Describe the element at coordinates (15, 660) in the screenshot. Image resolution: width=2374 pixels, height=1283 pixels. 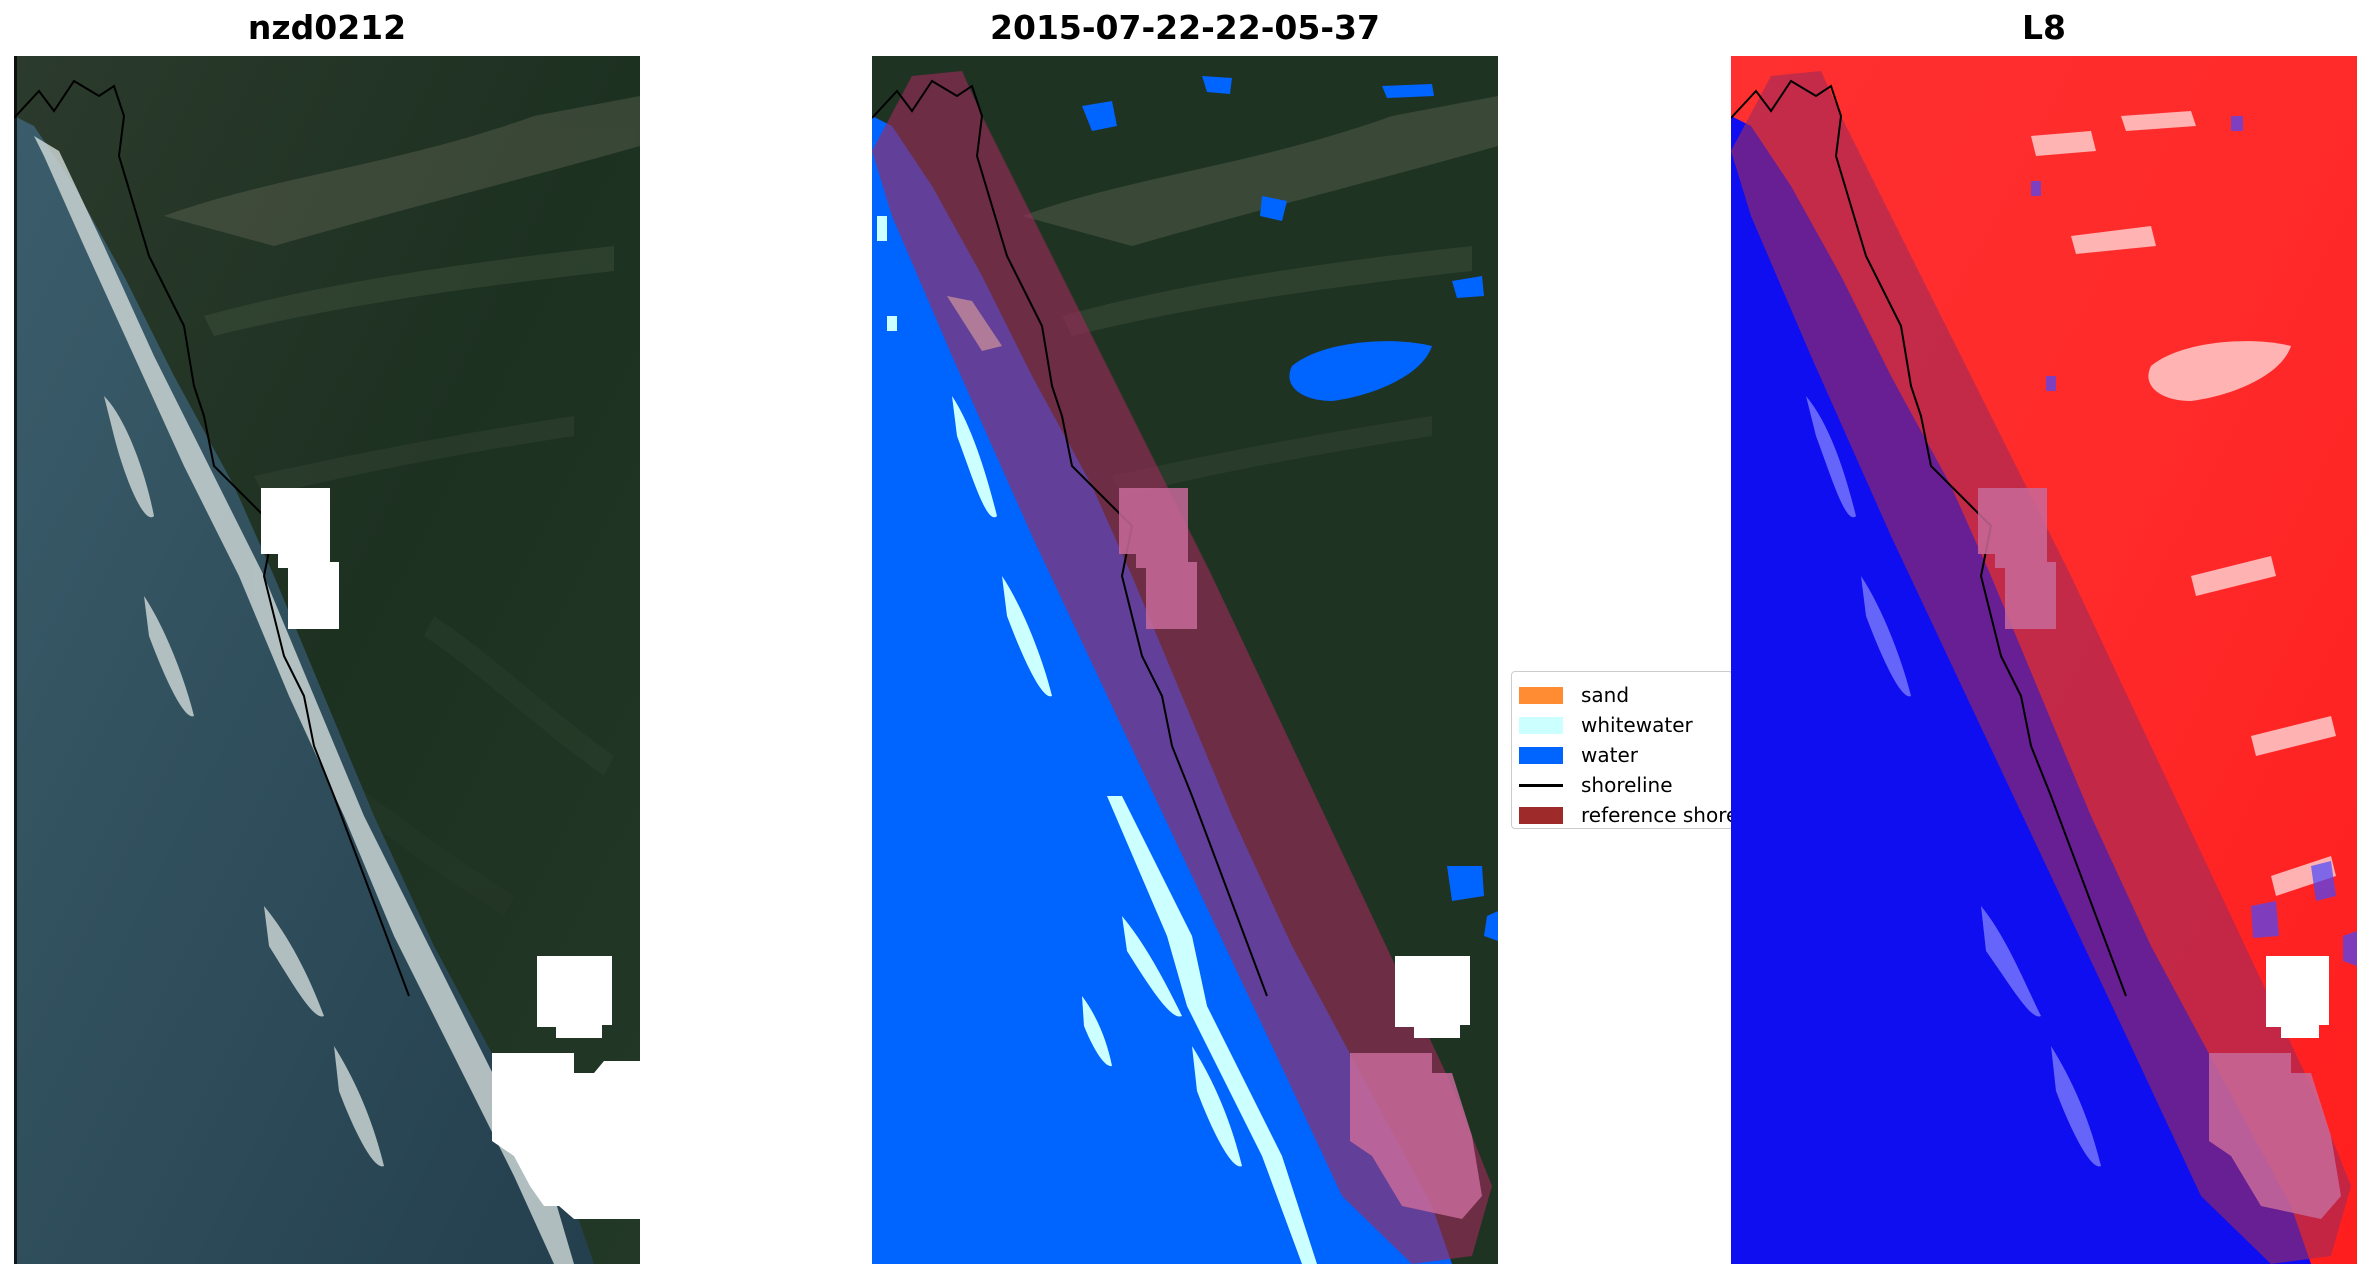
I see `left-edge` at that location.